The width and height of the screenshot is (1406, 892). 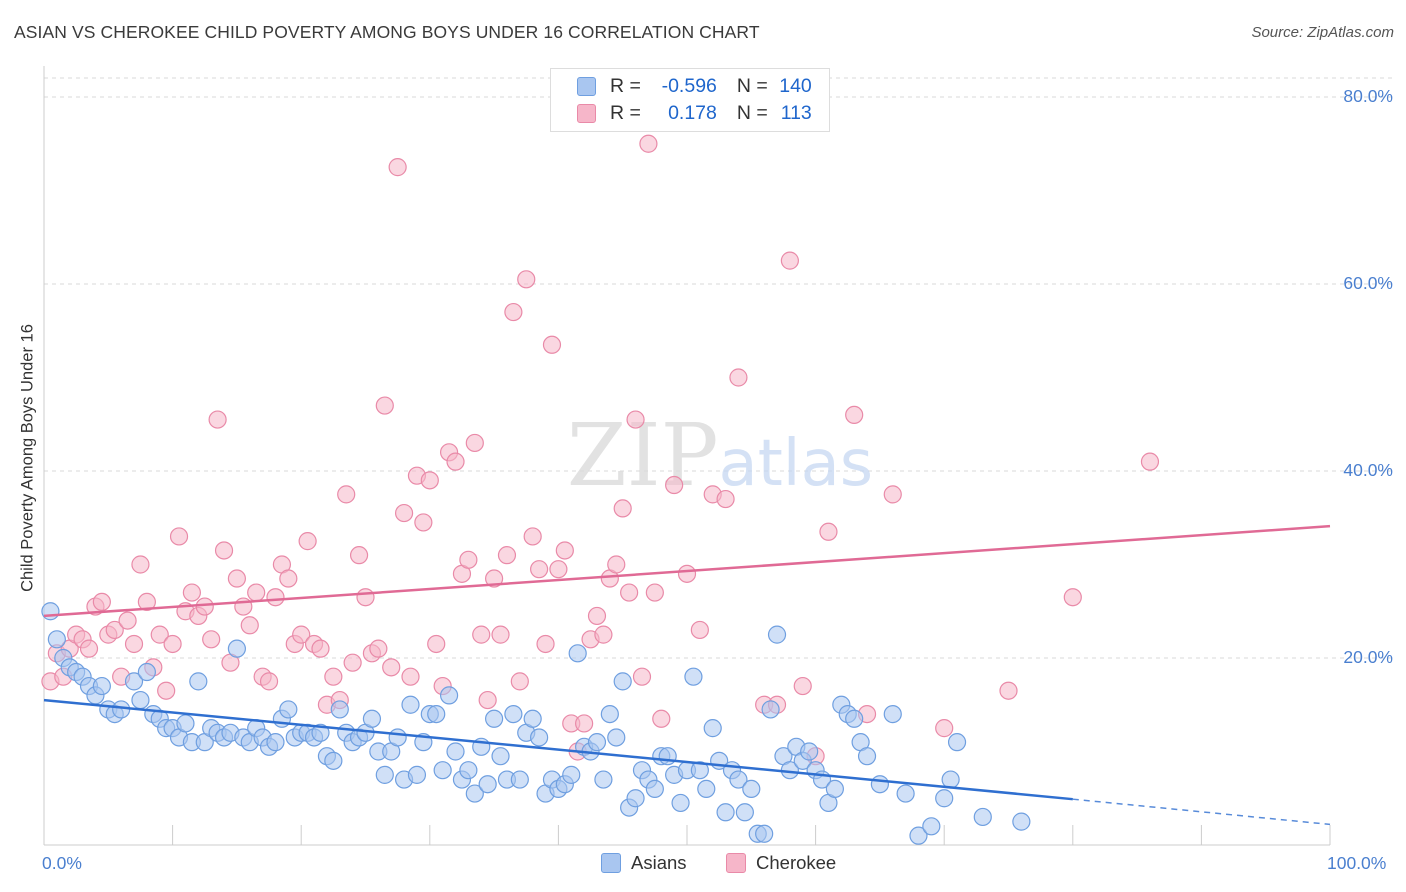 I want to click on legend-item-asians: Asians, so click(x=644, y=863).